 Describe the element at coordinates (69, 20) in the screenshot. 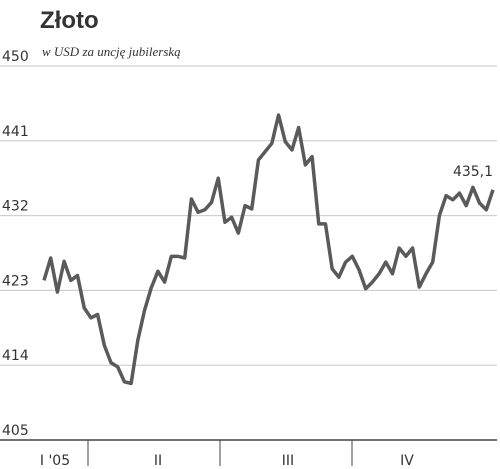

I see `chart-title: Złoto` at that location.